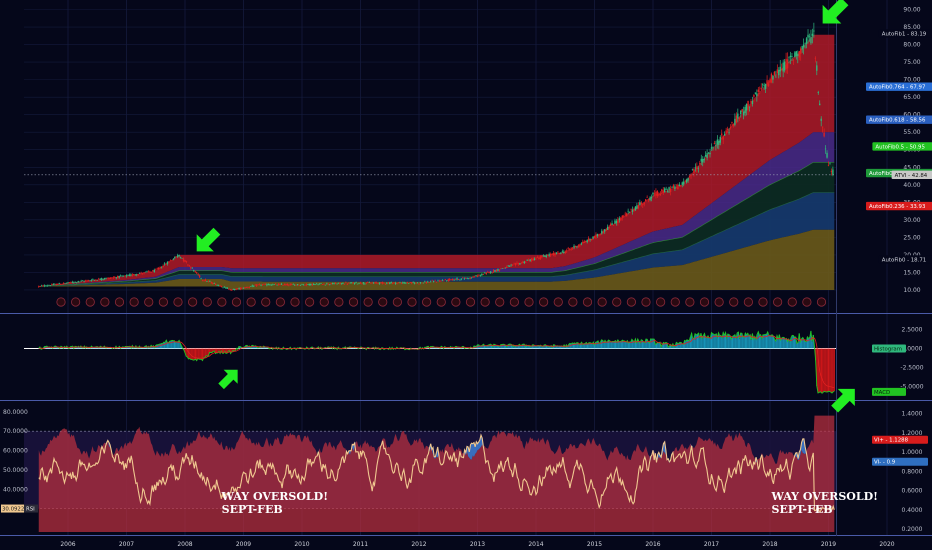 Image resolution: width=932 pixels, height=550 pixels. I want to click on x-tick-label: 2020, so click(886, 544).